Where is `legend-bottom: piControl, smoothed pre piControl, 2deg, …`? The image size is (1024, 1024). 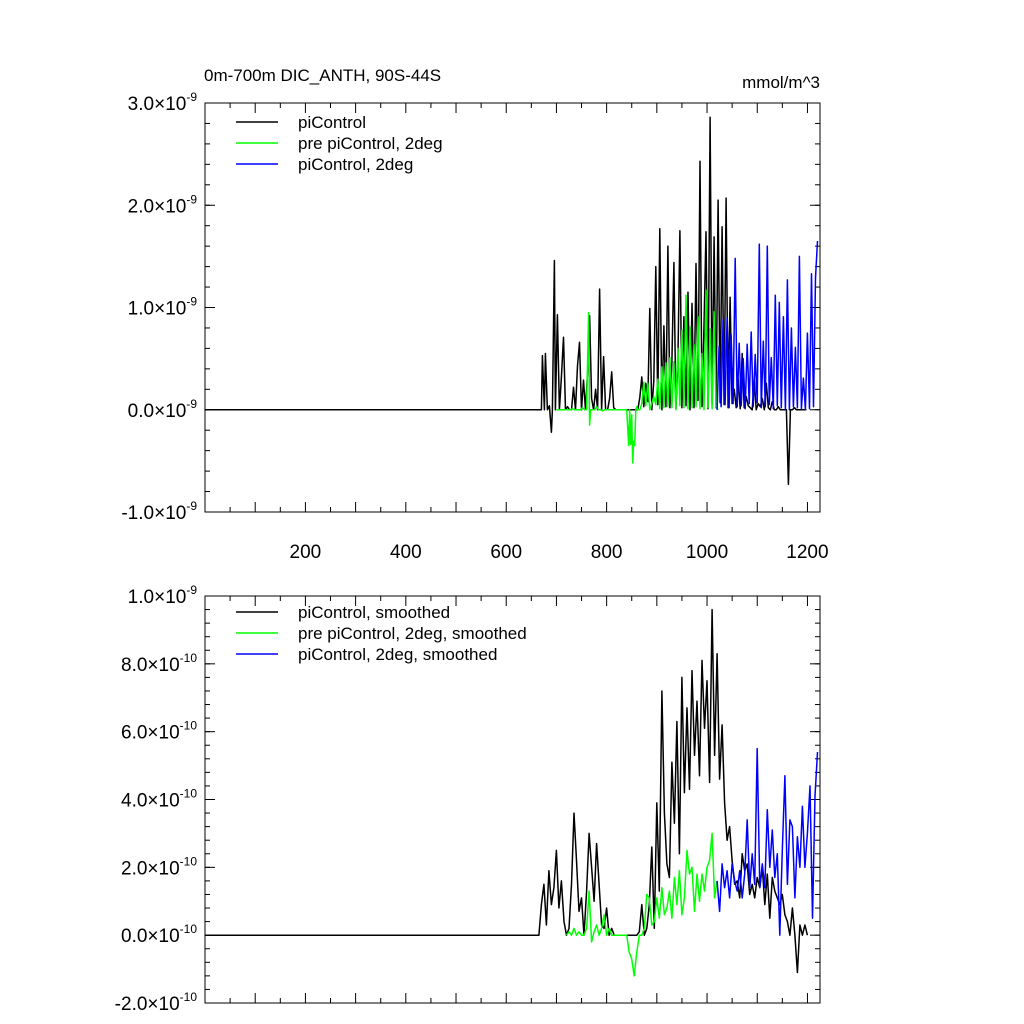
legend-bottom: piControl, smoothed pre piControl, 2deg, … is located at coordinates (381, 633).